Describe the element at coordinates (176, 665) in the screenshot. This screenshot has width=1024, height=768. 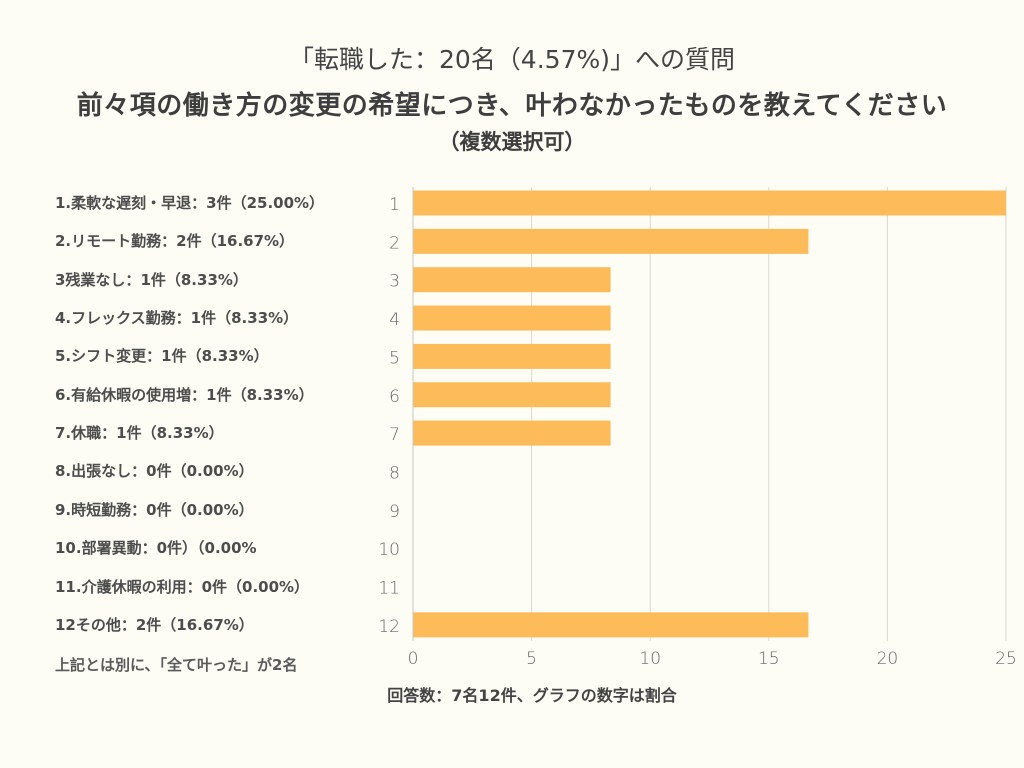
I see `note-text: 上記とは別に、「全て叶った」が2名` at that location.